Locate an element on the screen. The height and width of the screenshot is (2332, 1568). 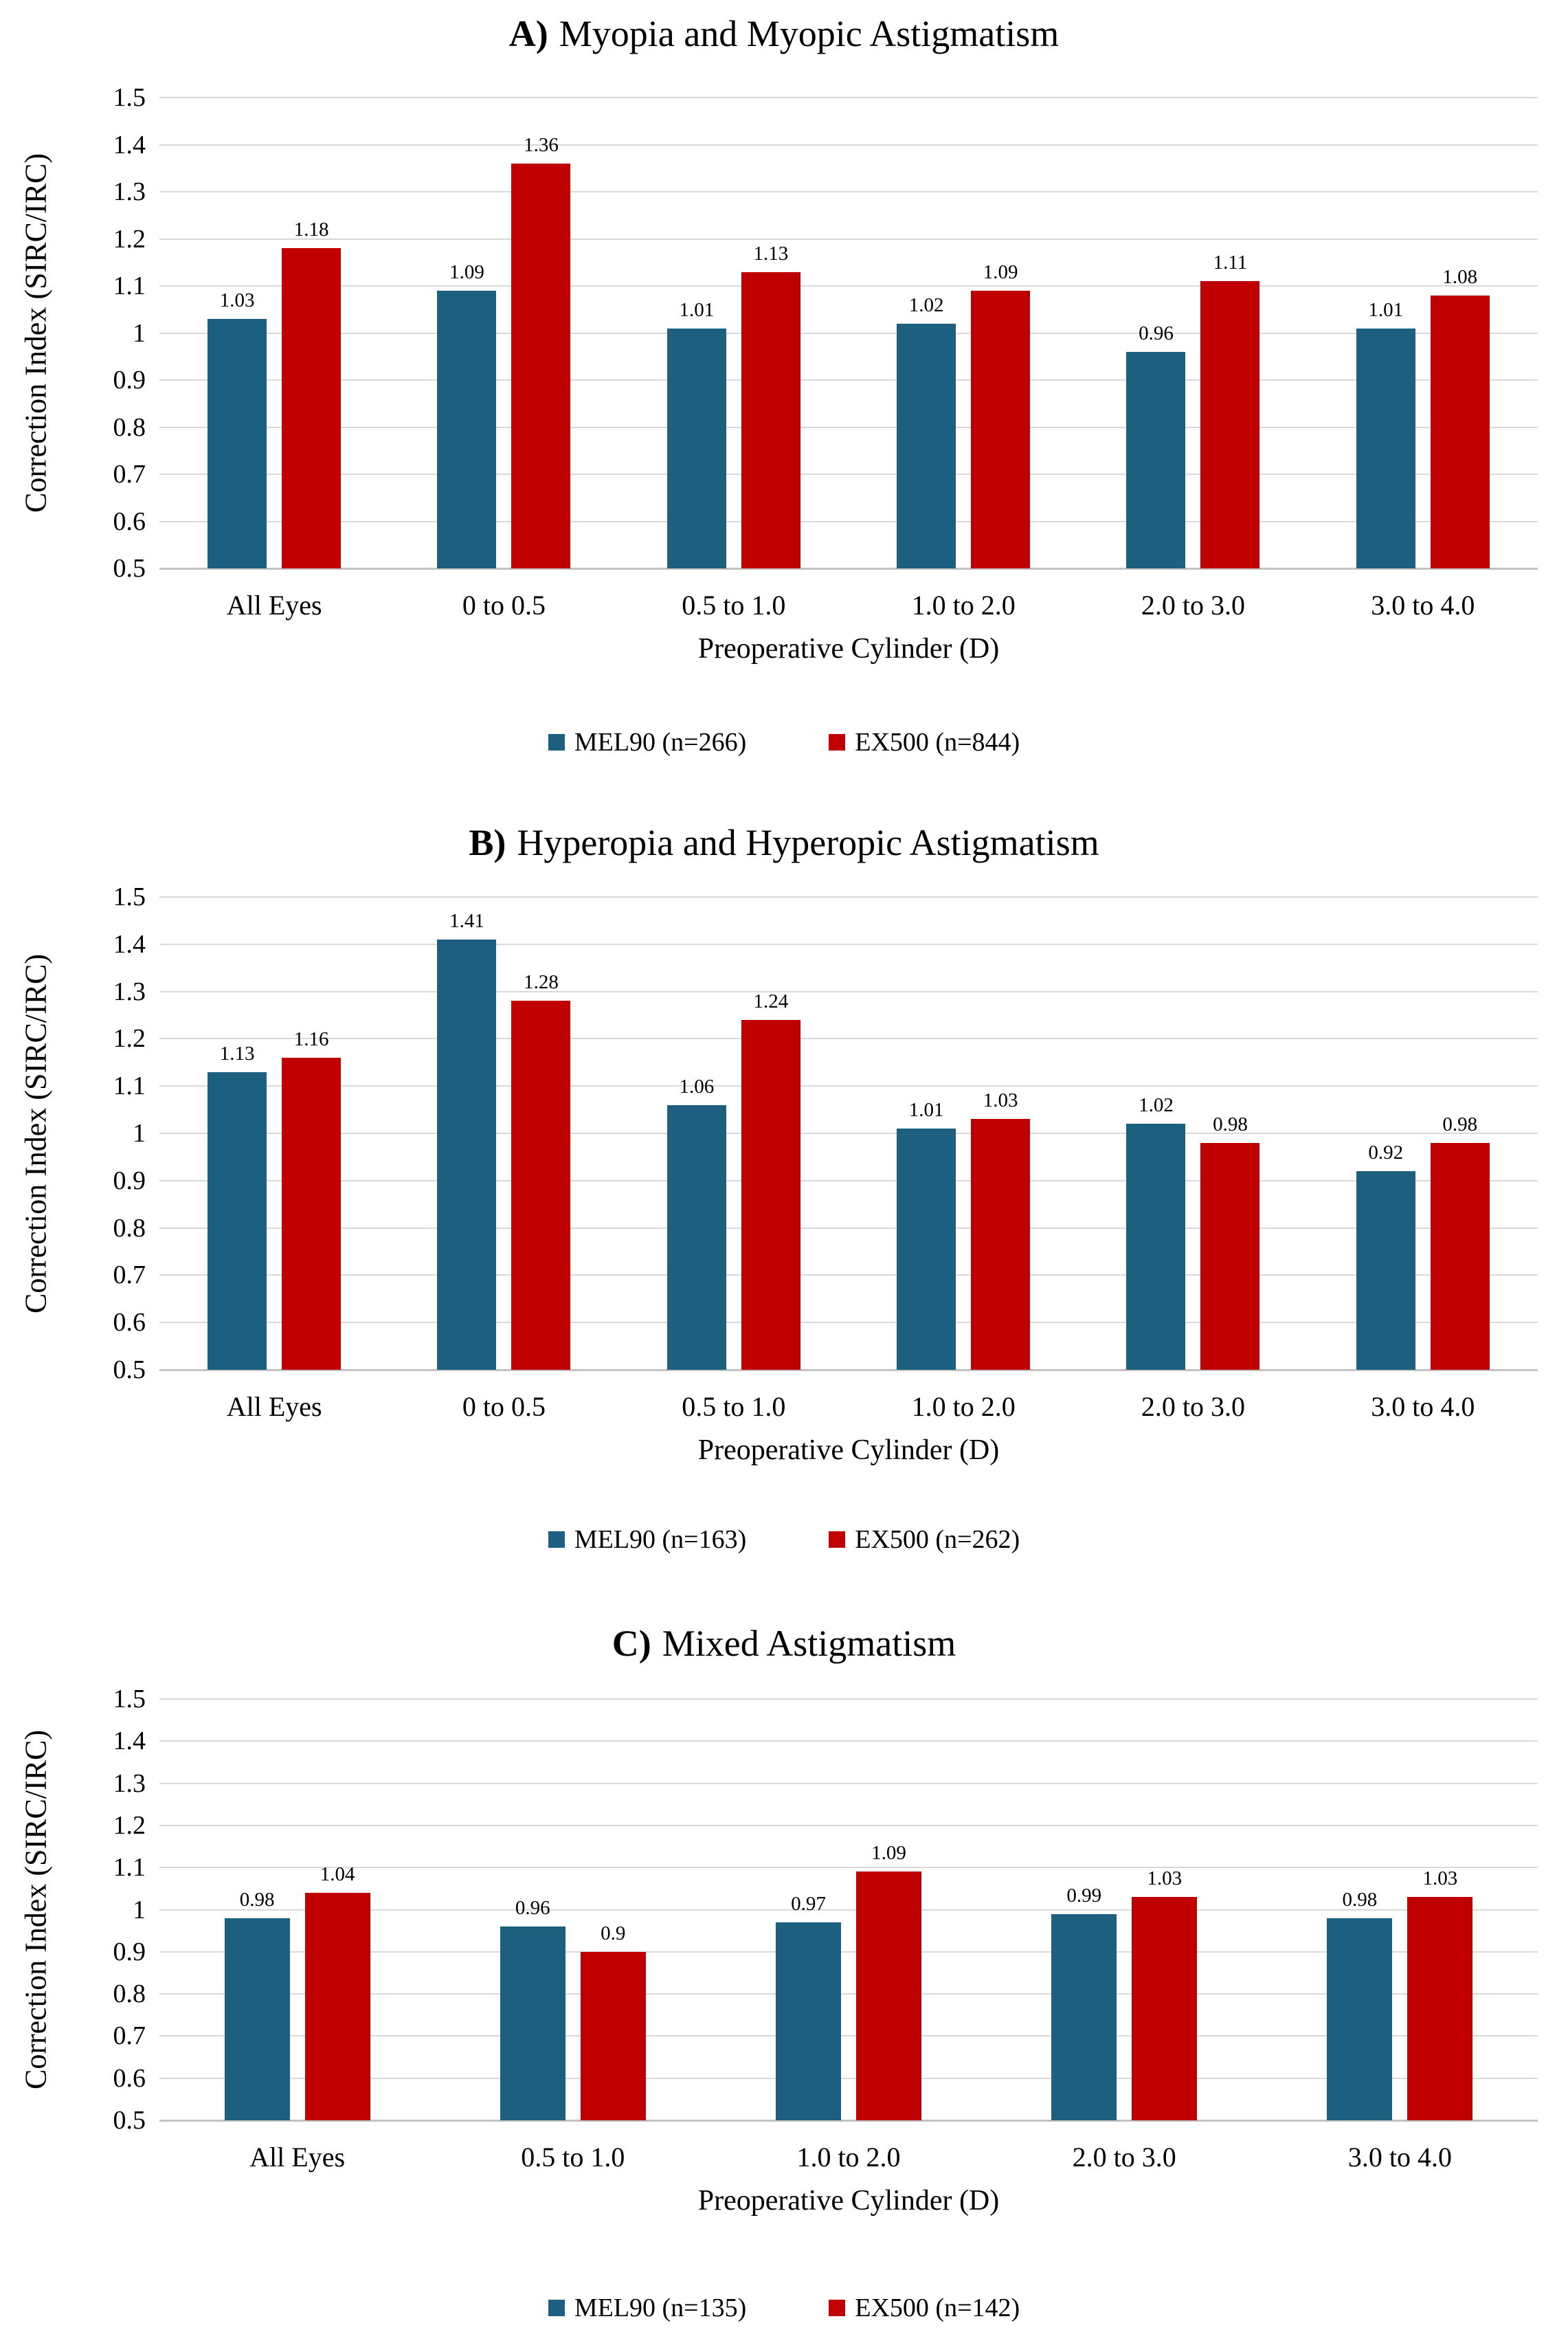
y-tick-label: 1 is located at coordinates (139, 1133).